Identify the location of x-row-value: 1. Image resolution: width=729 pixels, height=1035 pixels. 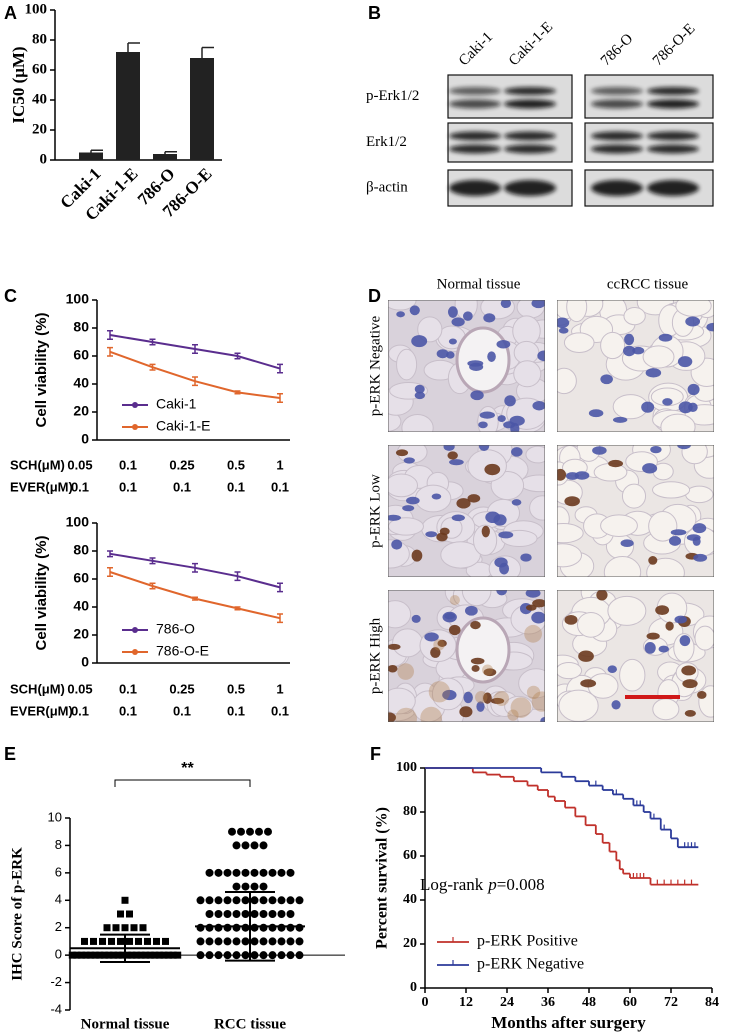
(279, 464).